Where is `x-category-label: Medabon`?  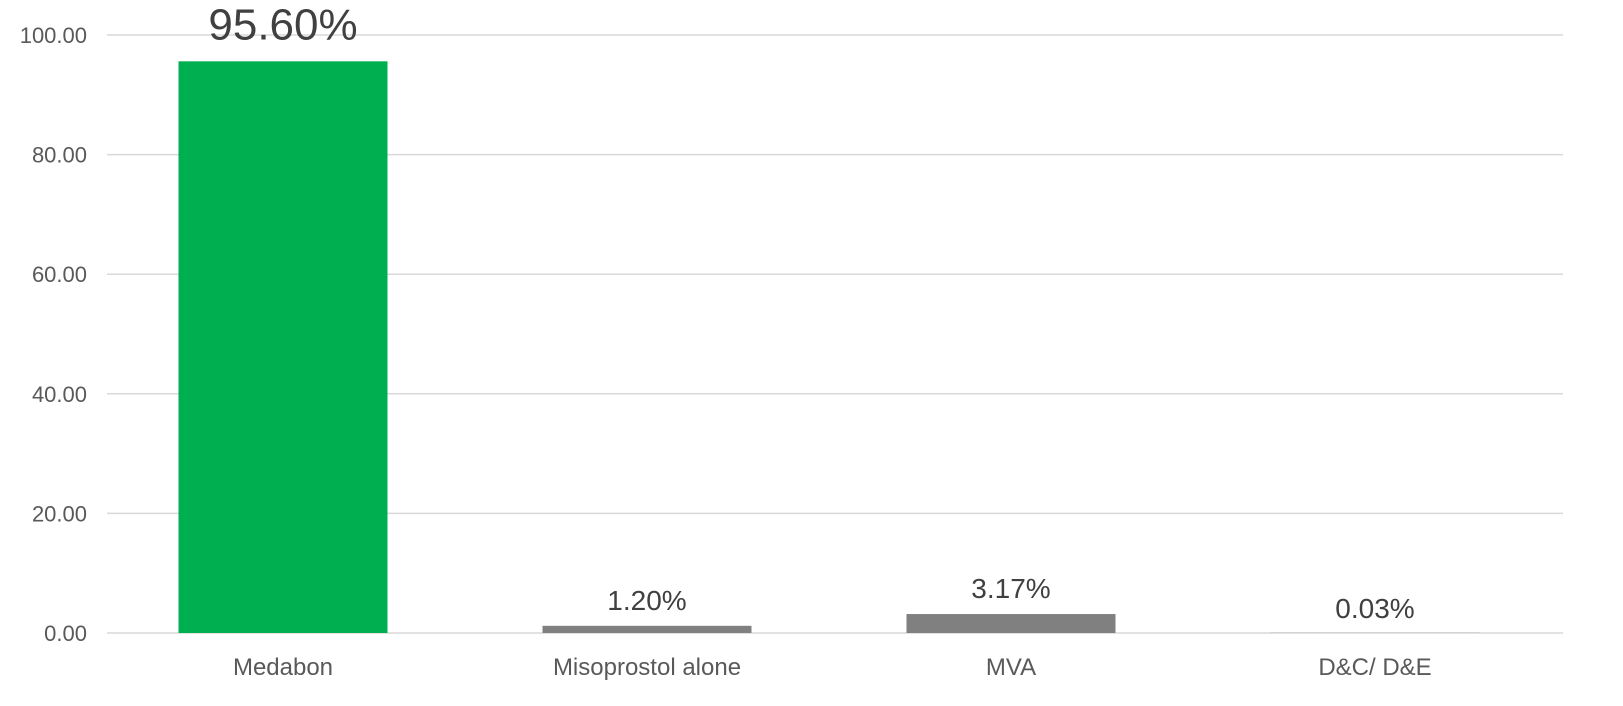
x-category-label: Medabon is located at coordinates (283, 667).